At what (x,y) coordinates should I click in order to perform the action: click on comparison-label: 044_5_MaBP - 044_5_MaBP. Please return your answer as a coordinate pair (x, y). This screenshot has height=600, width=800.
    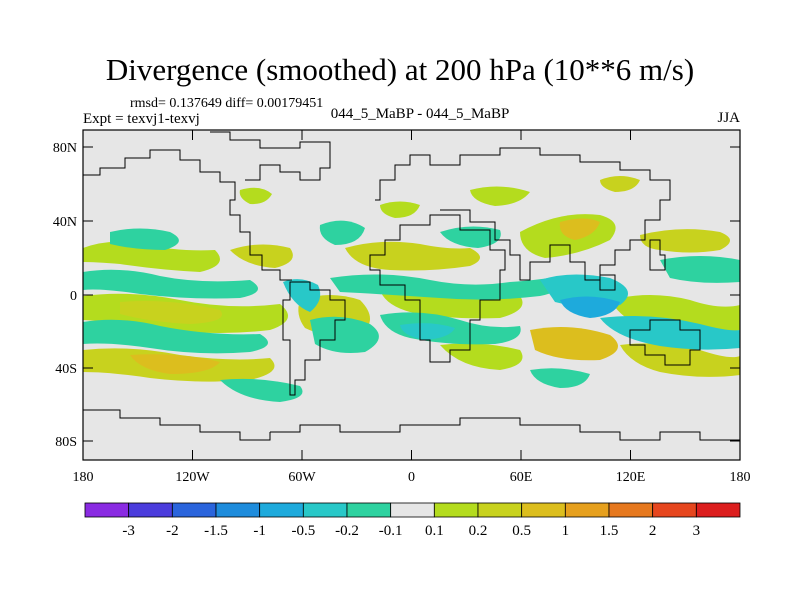
    Looking at the image, I should click on (420, 114).